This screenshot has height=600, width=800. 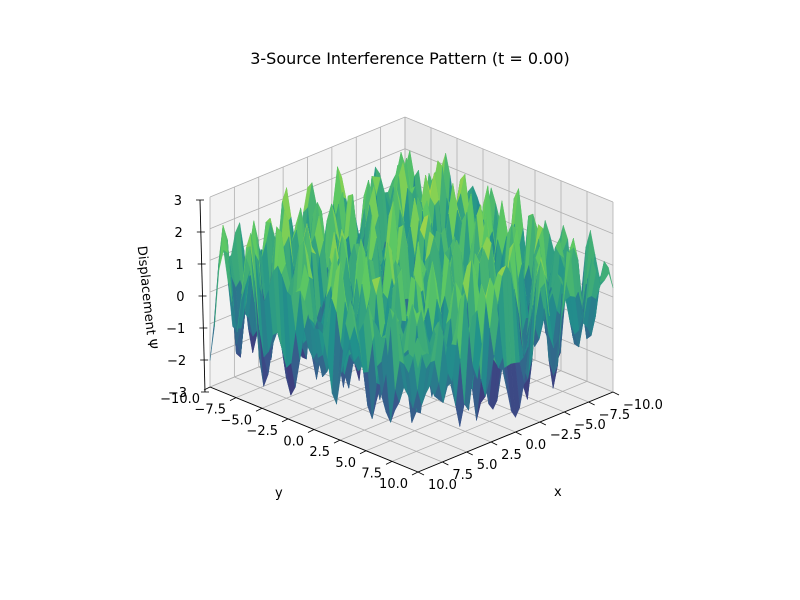 What do you see at coordinates (180, 297) in the screenshot?
I see `z-tick-label: 0` at bounding box center [180, 297].